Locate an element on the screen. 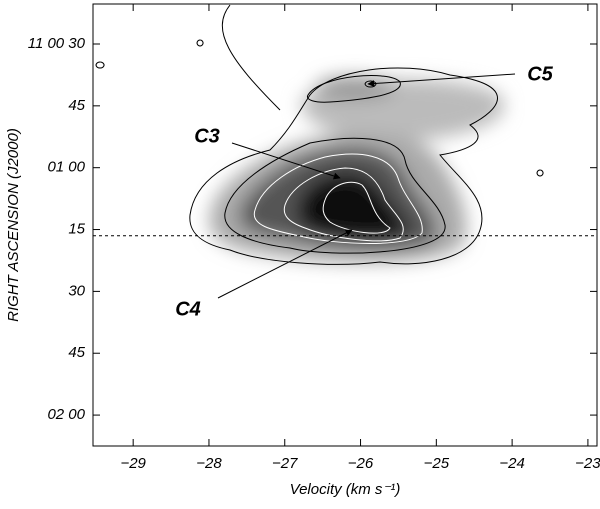 Image resolution: width=600 pixels, height=509 pixels. y-tick-label: 11 00 30 is located at coordinates (57, 43).